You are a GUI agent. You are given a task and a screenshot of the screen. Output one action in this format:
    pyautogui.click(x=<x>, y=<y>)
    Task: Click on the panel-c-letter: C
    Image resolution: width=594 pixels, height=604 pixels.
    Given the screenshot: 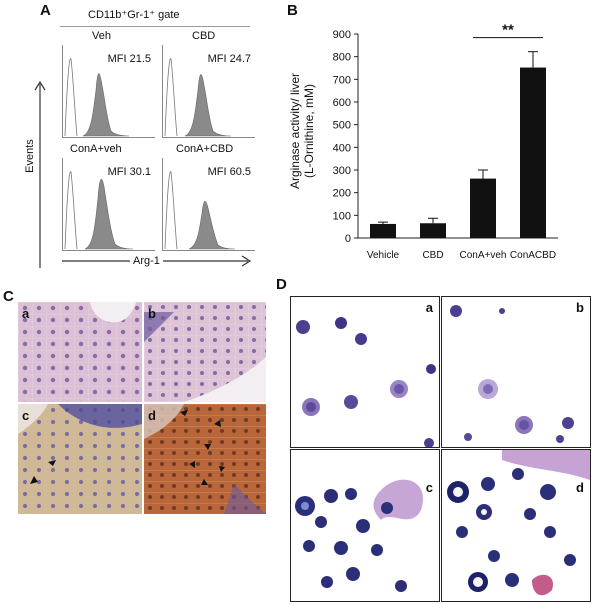 What is the action you would take?
    pyautogui.click(x=8, y=296)
    